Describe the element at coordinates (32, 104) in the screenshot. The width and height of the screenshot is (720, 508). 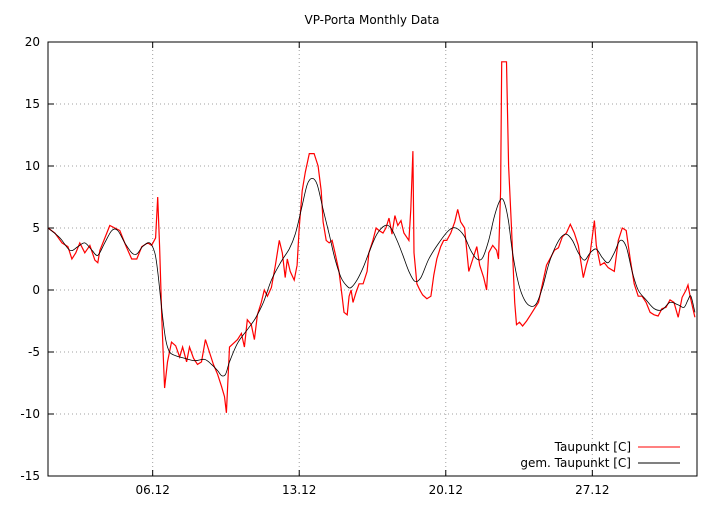
I see `y-tick-label: 15` at that location.